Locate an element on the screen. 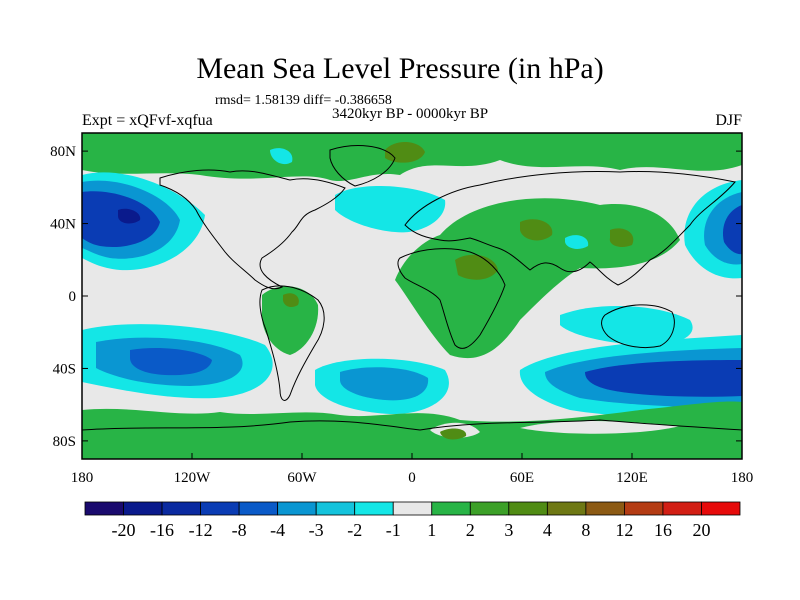  south-america-positive is located at coordinates (290, 320).